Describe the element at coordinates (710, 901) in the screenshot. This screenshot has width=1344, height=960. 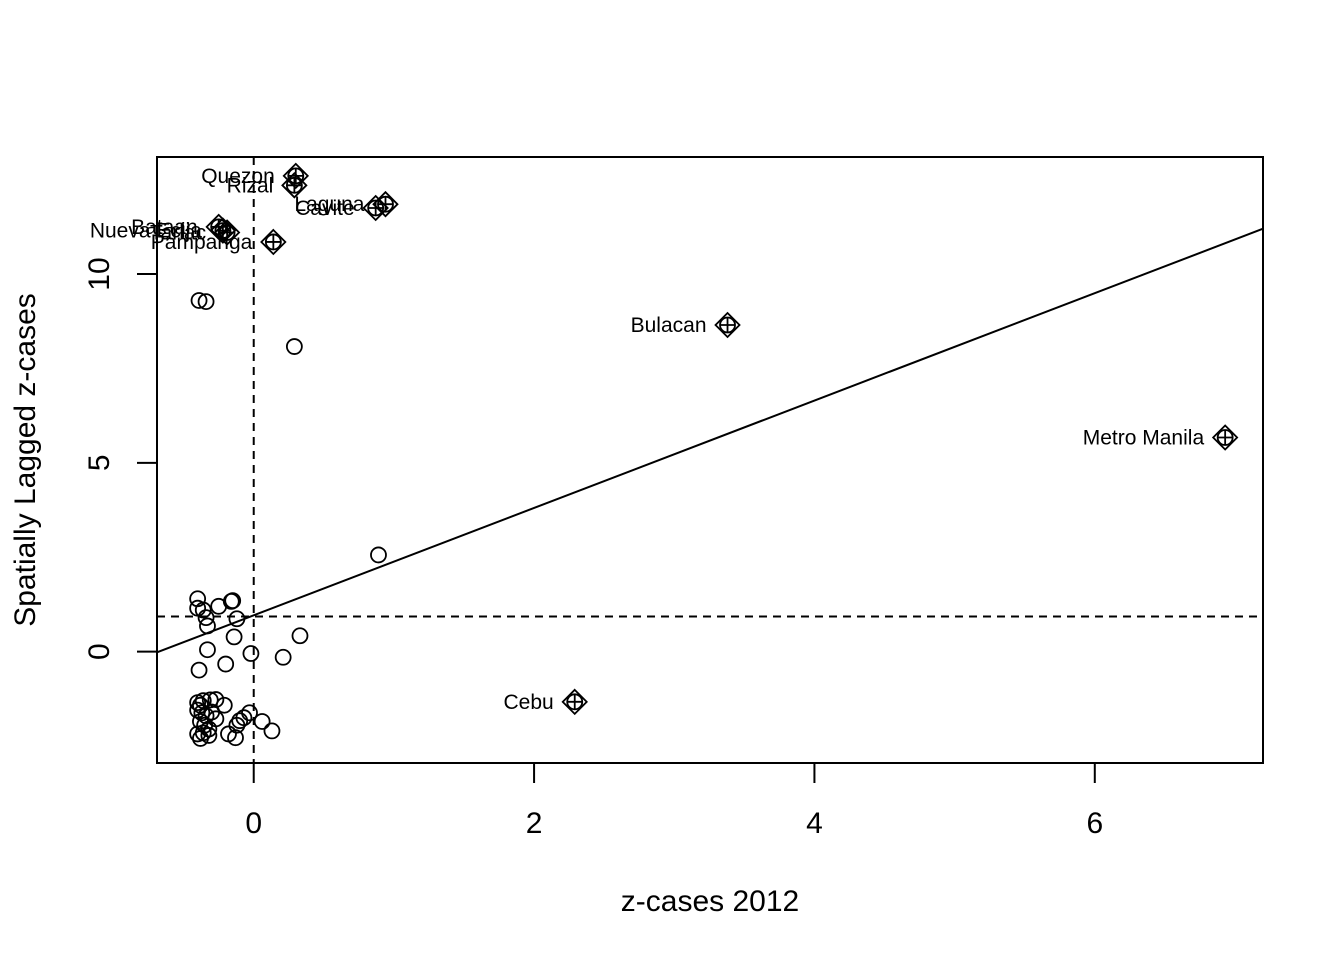
I see `x-axis-title: z-cases 2012` at that location.